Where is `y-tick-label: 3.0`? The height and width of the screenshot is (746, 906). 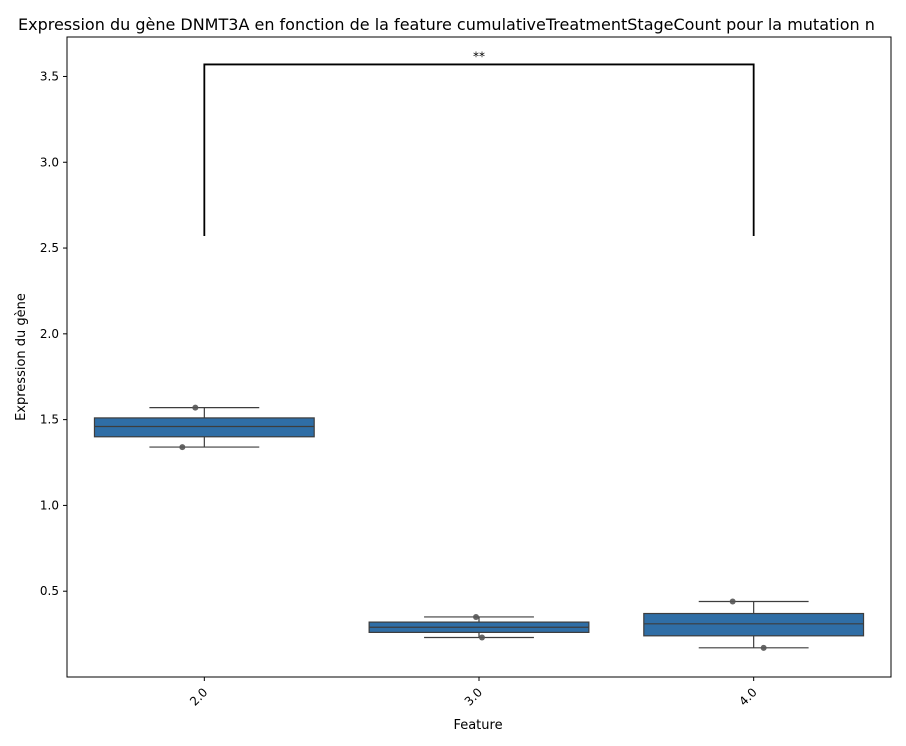 y-tick-label: 3.0 is located at coordinates (49, 162).